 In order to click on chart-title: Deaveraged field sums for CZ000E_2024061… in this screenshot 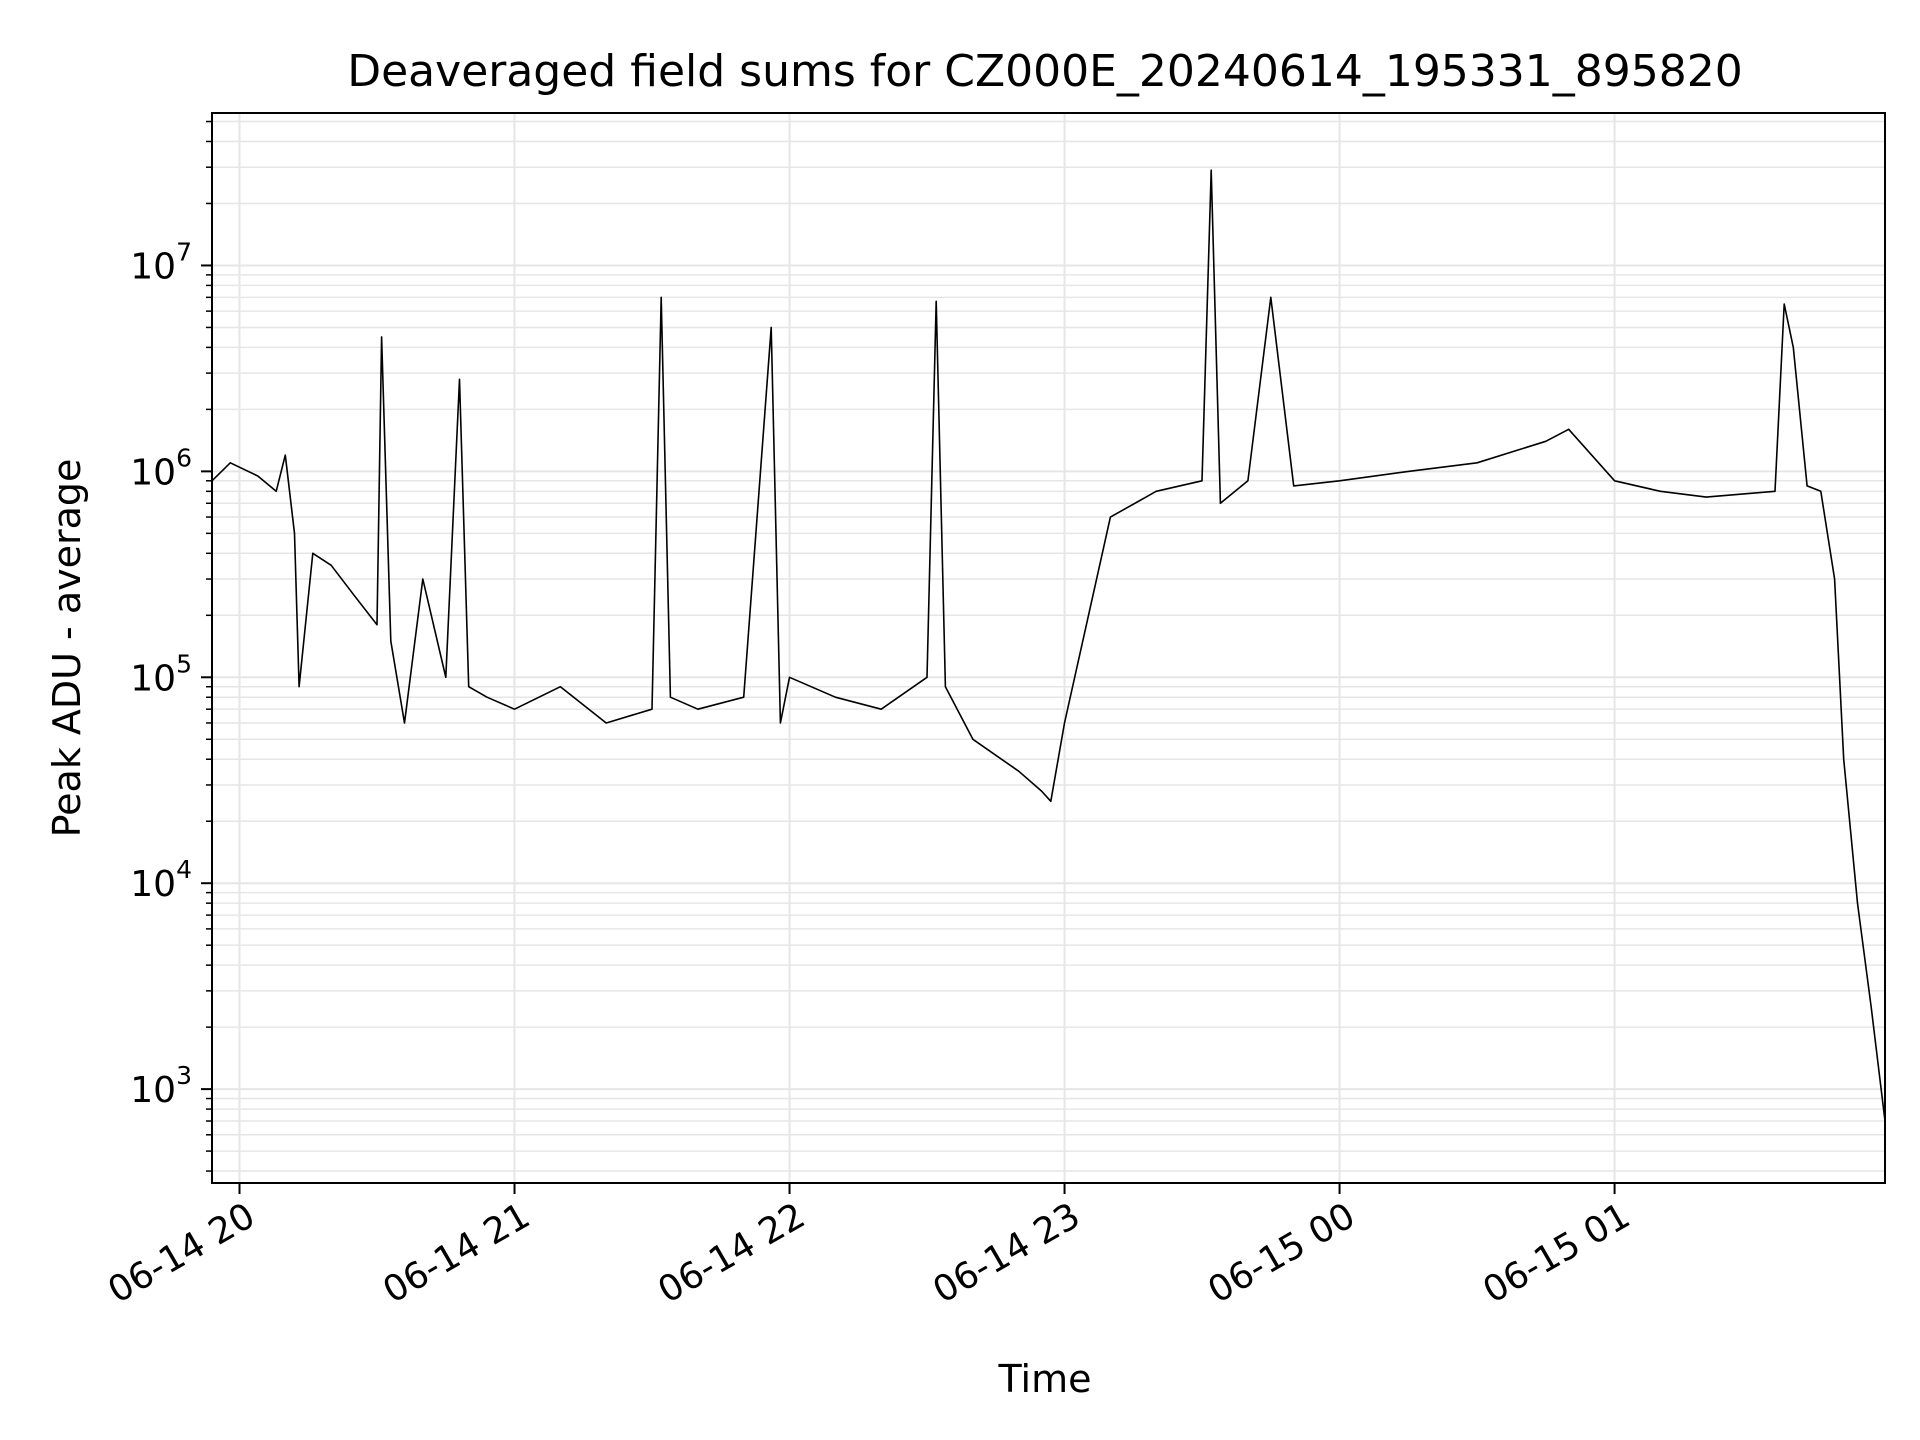, I will do `click(1045, 71)`.